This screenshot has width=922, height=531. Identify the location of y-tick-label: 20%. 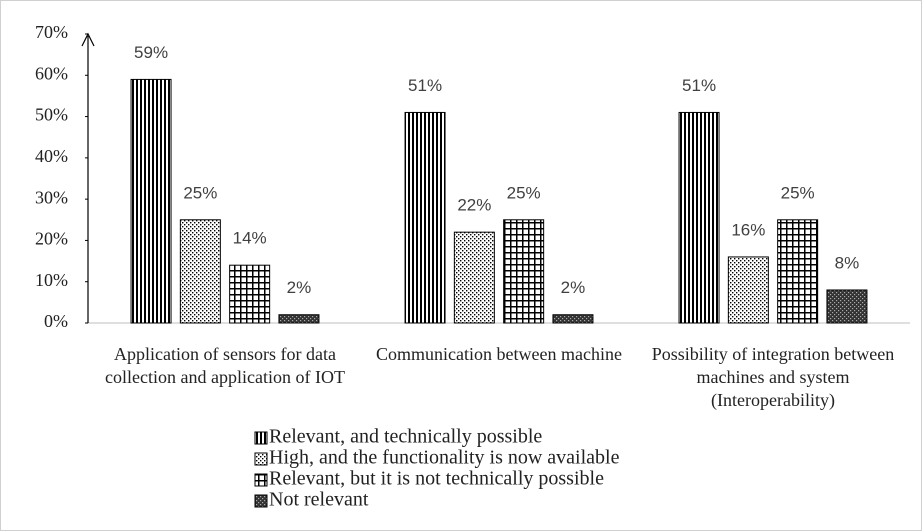
(51, 239).